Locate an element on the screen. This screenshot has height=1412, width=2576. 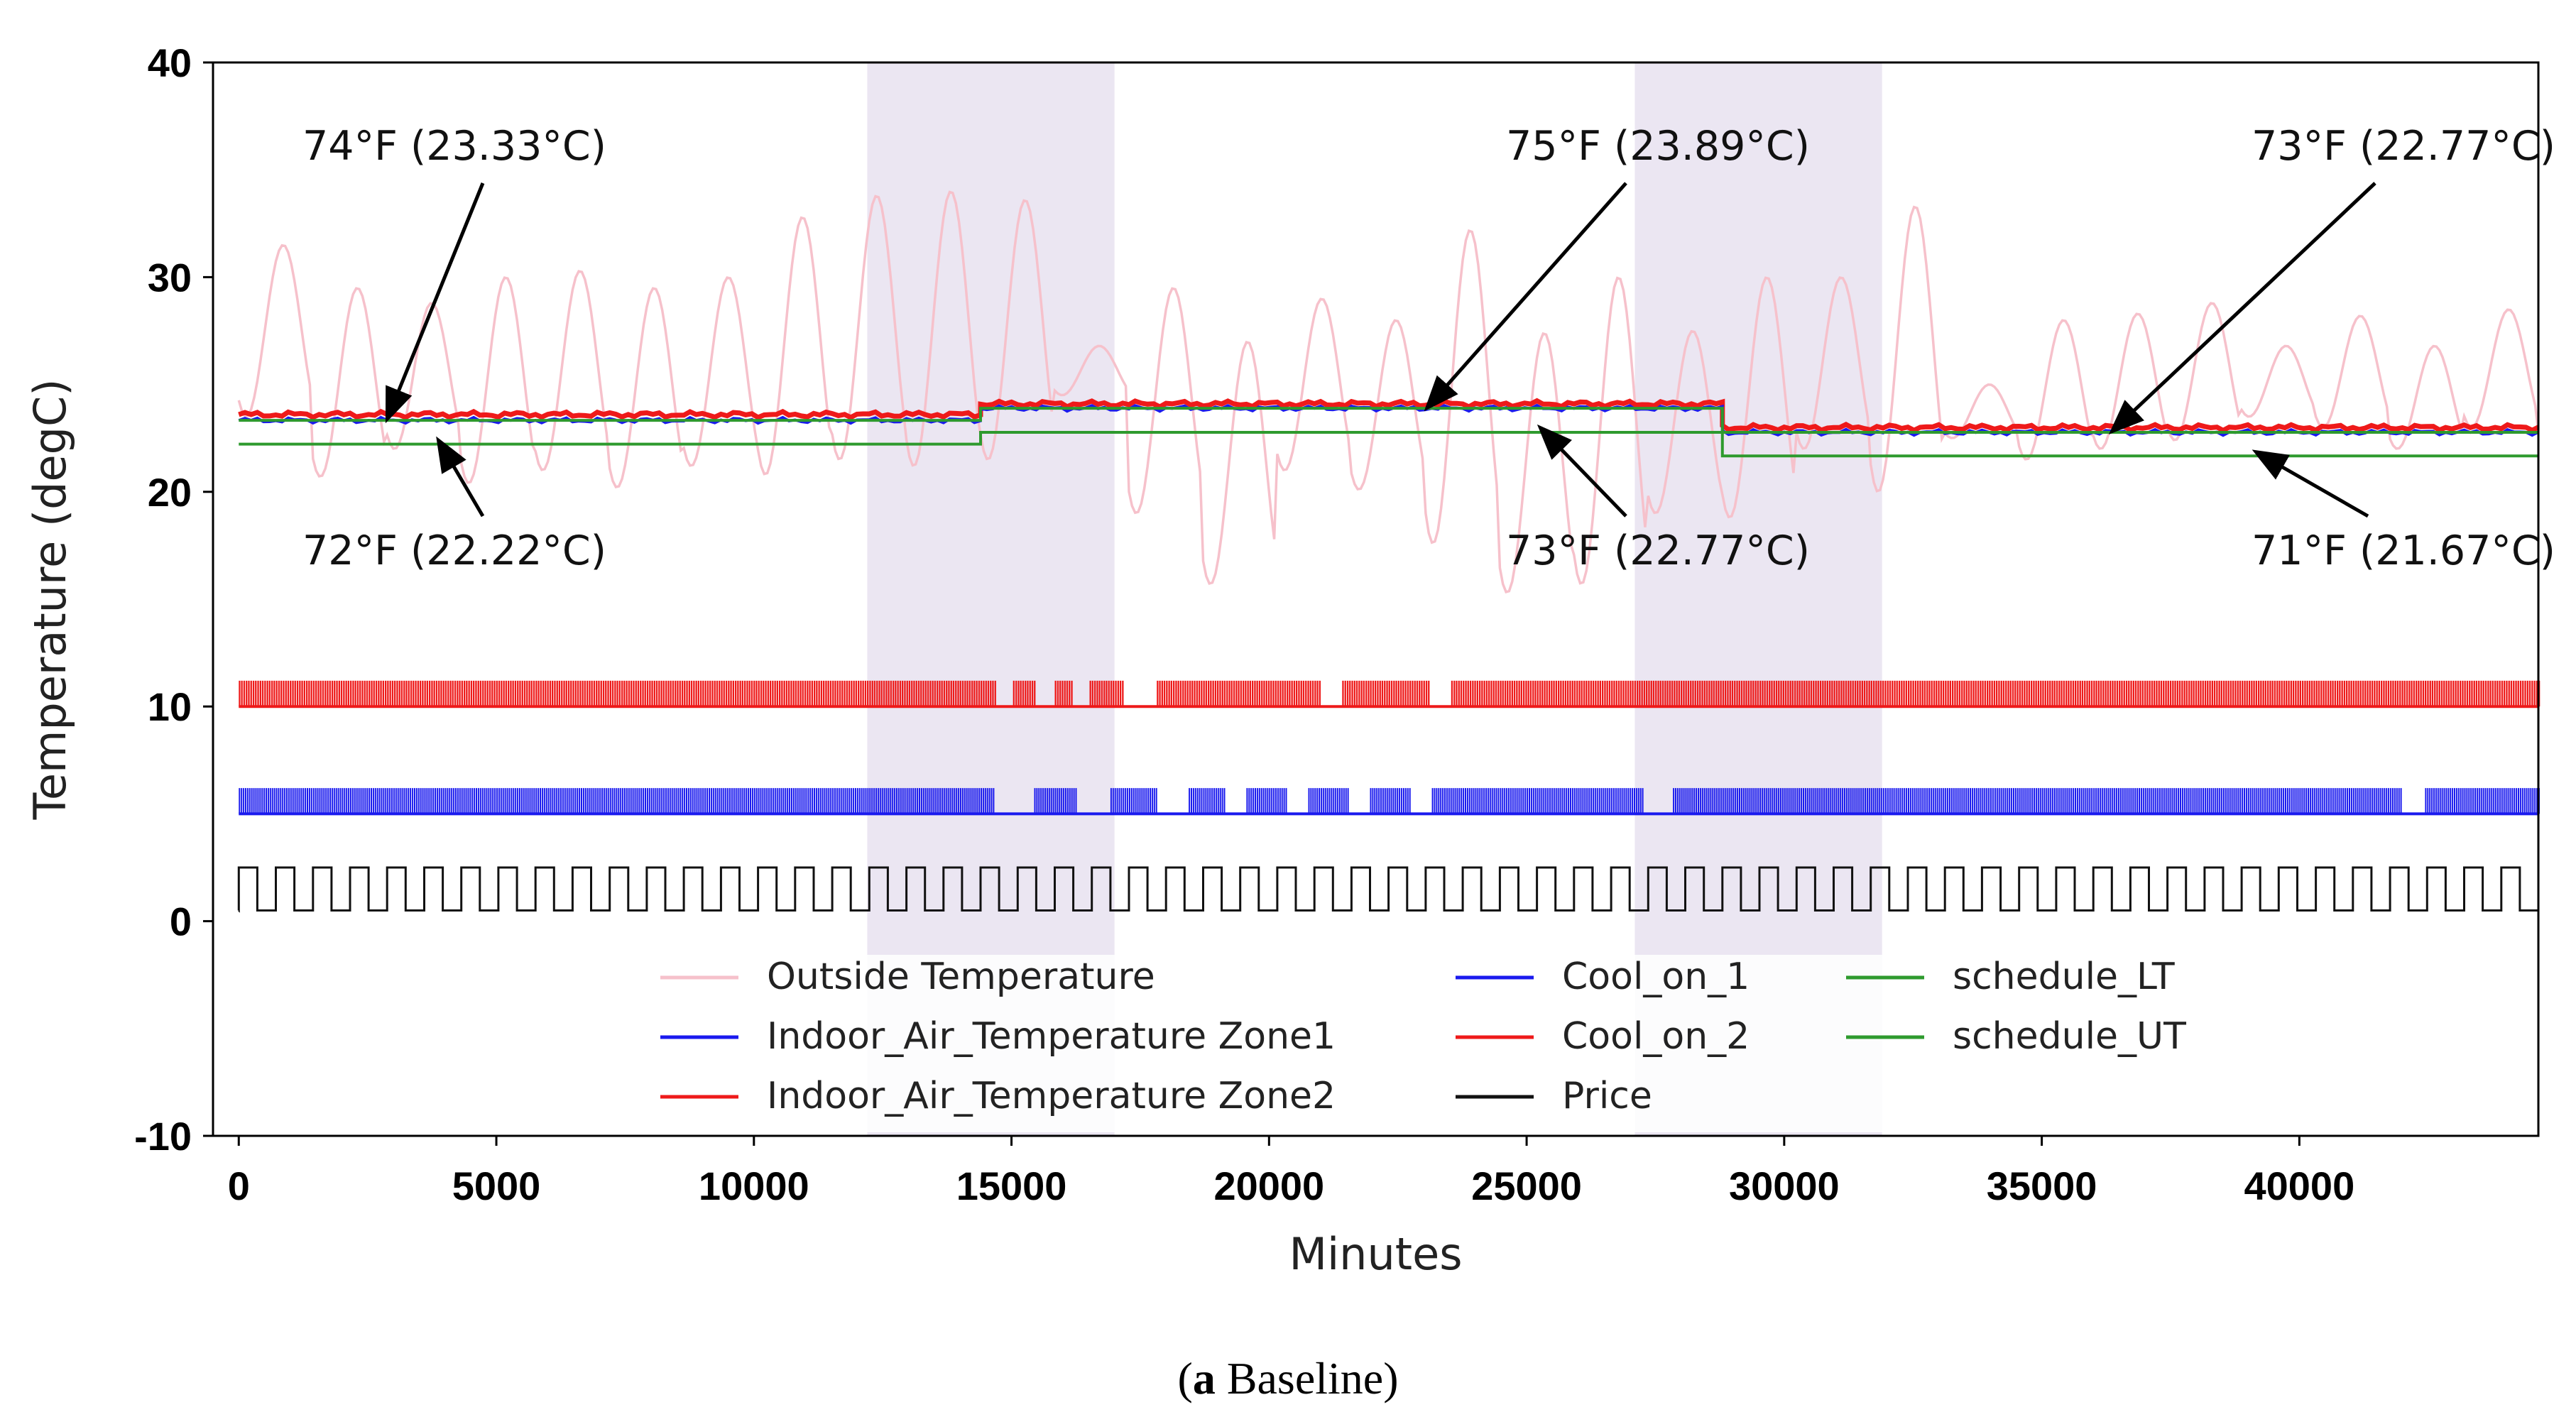
schedule-ut-line is located at coordinates (1388, 420).